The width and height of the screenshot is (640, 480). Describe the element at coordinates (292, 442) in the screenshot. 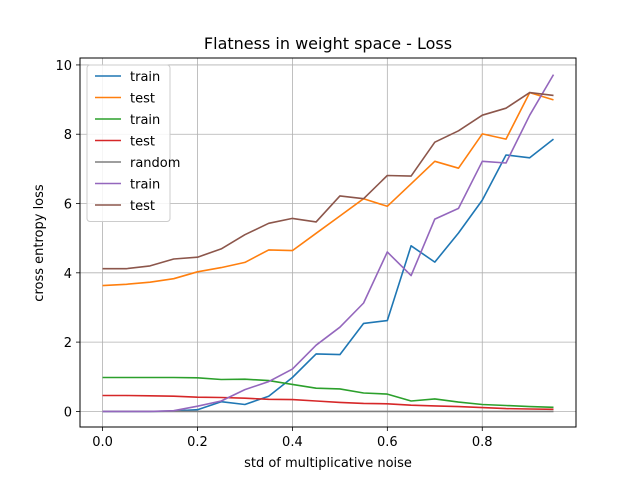

I see `x-tick-label: 0.4` at that location.